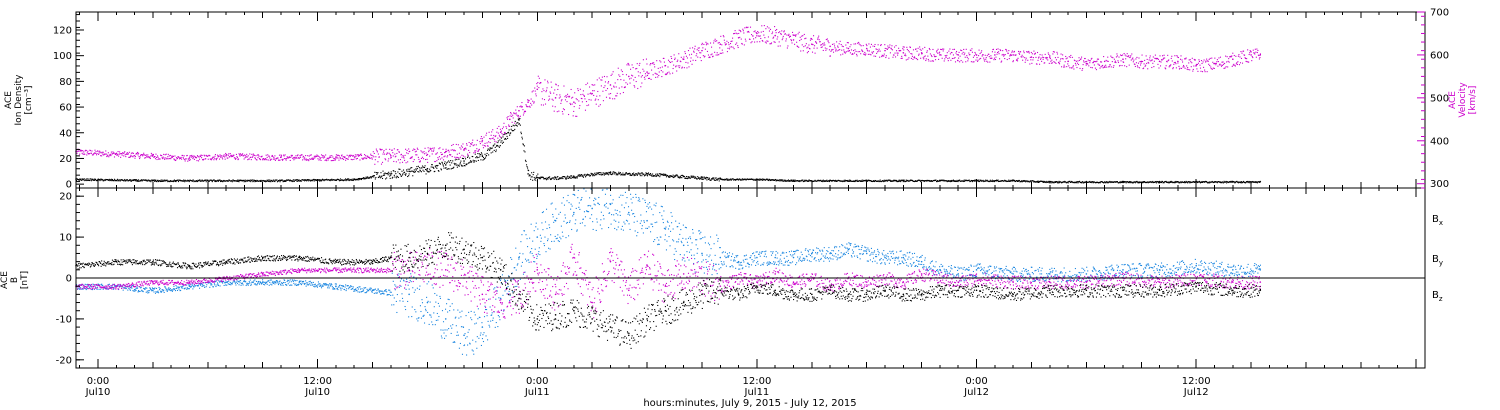  Describe the element at coordinates (537, 381) in the screenshot. I see `x-tick-time-label: 0:00` at that location.